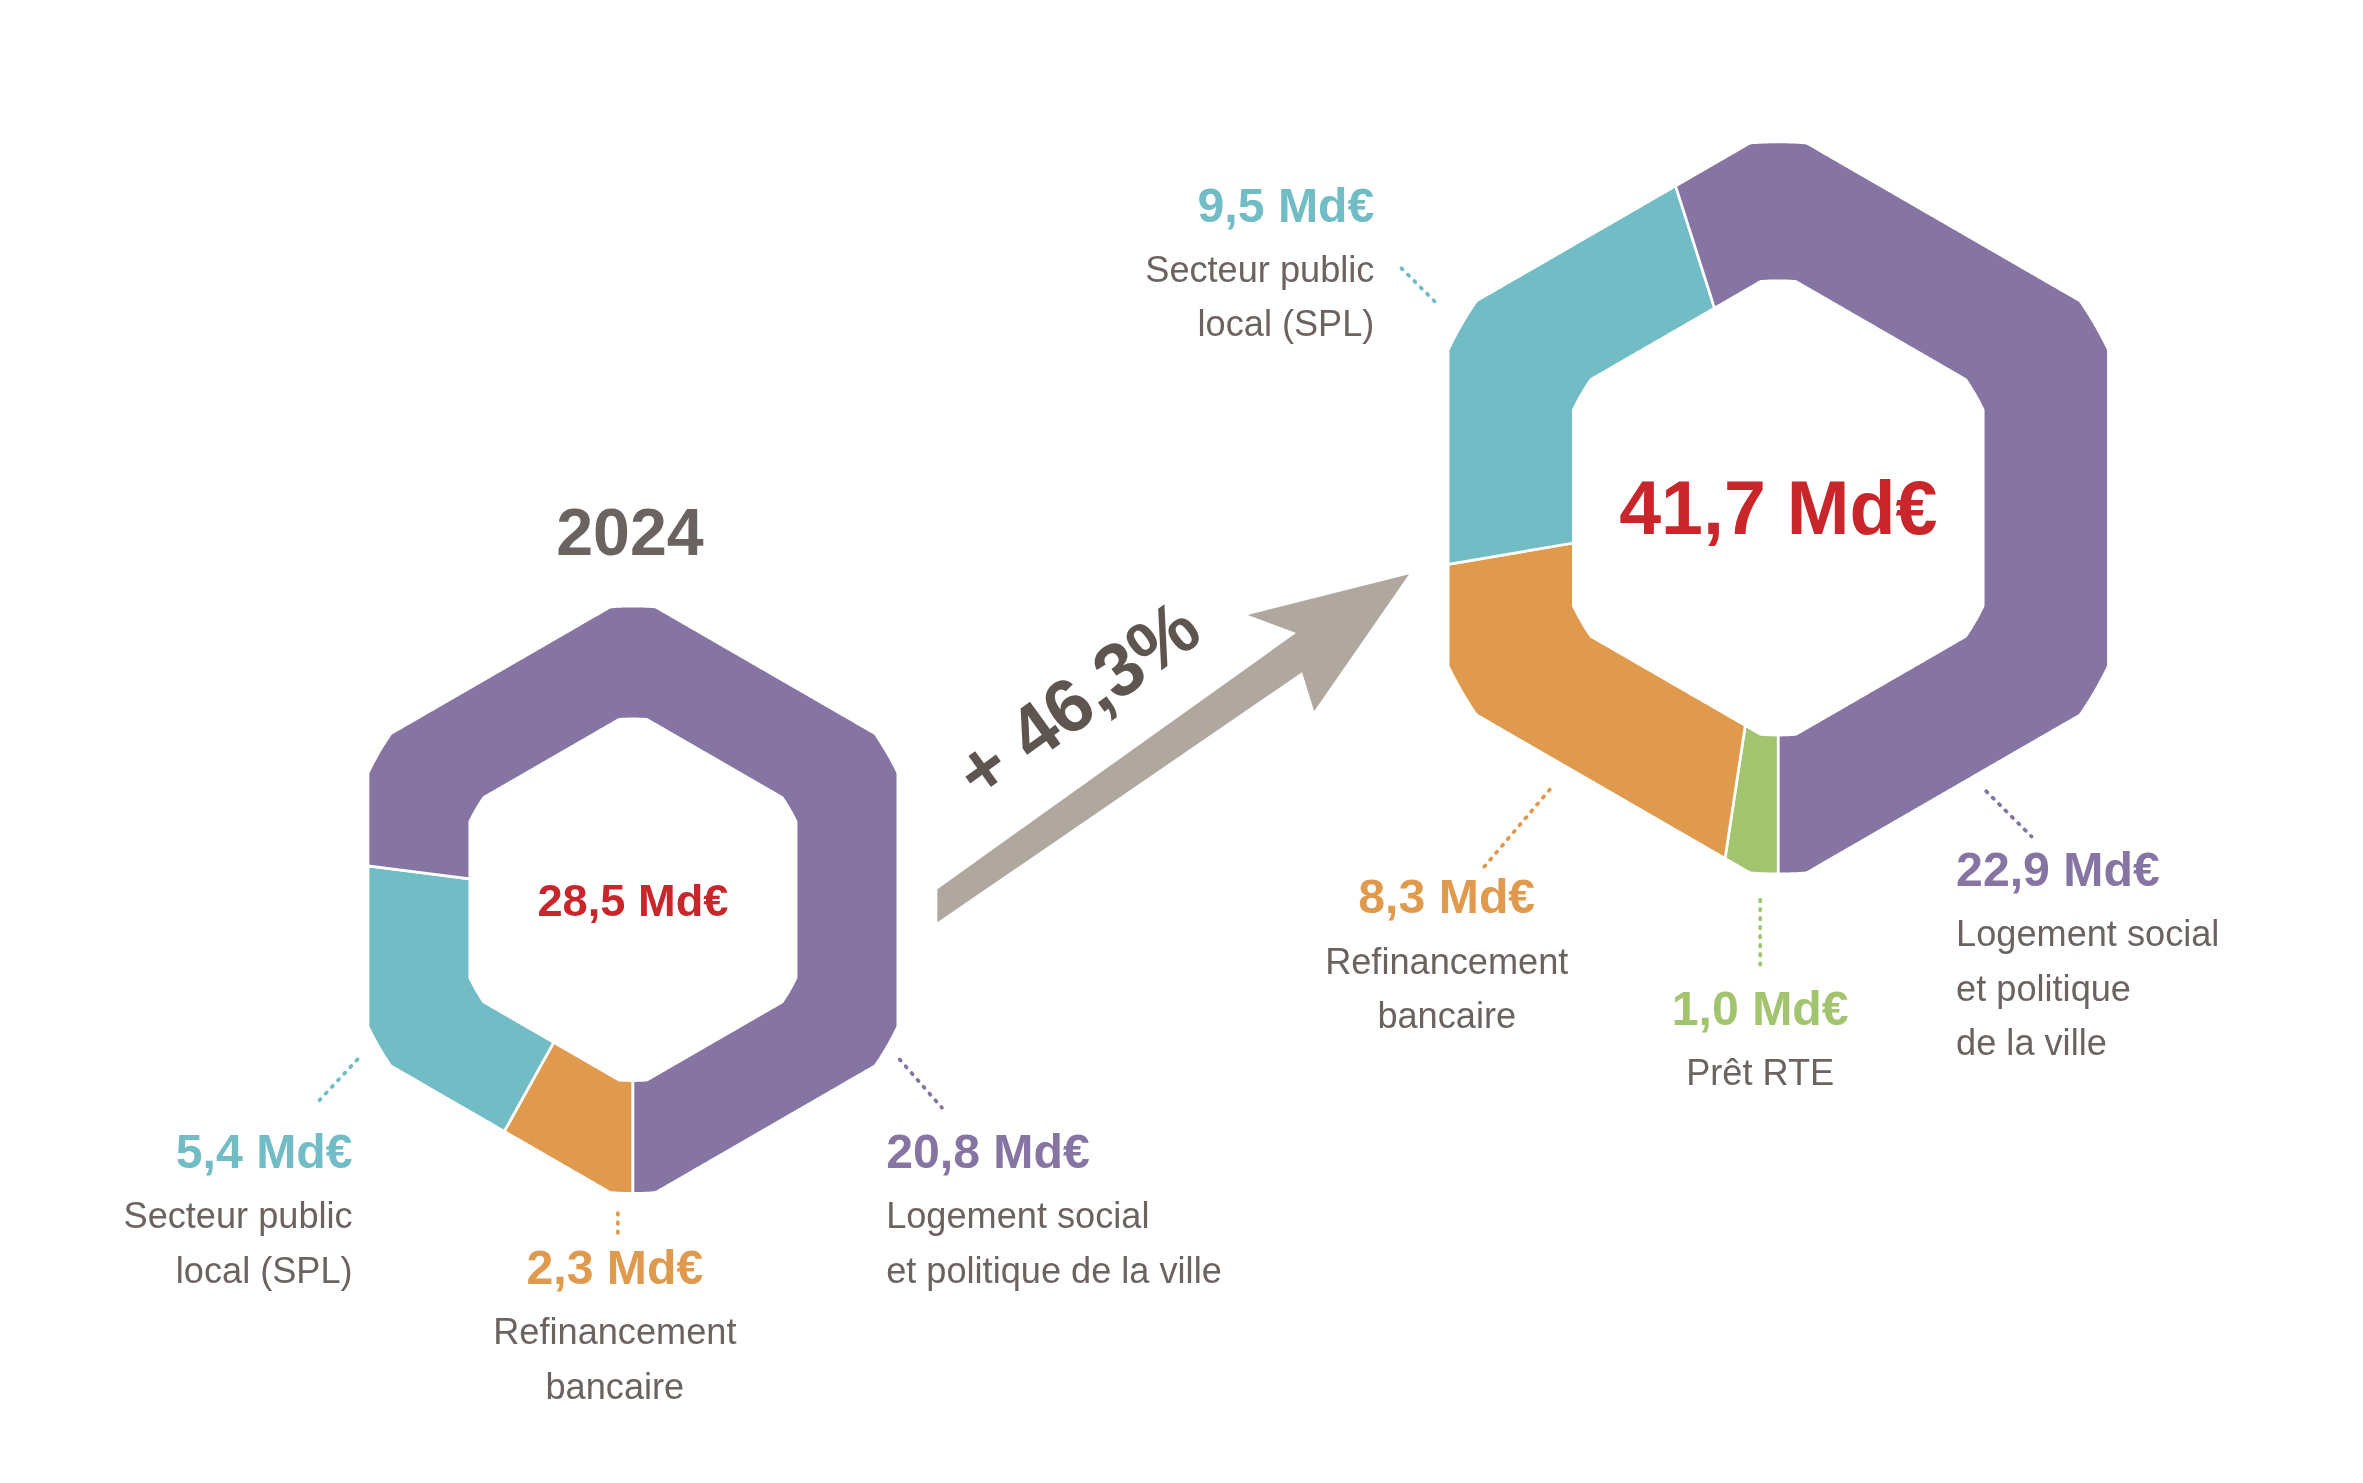  What do you see at coordinates (633, 900) in the screenshot?
I see `text: 28,5 Md€` at bounding box center [633, 900].